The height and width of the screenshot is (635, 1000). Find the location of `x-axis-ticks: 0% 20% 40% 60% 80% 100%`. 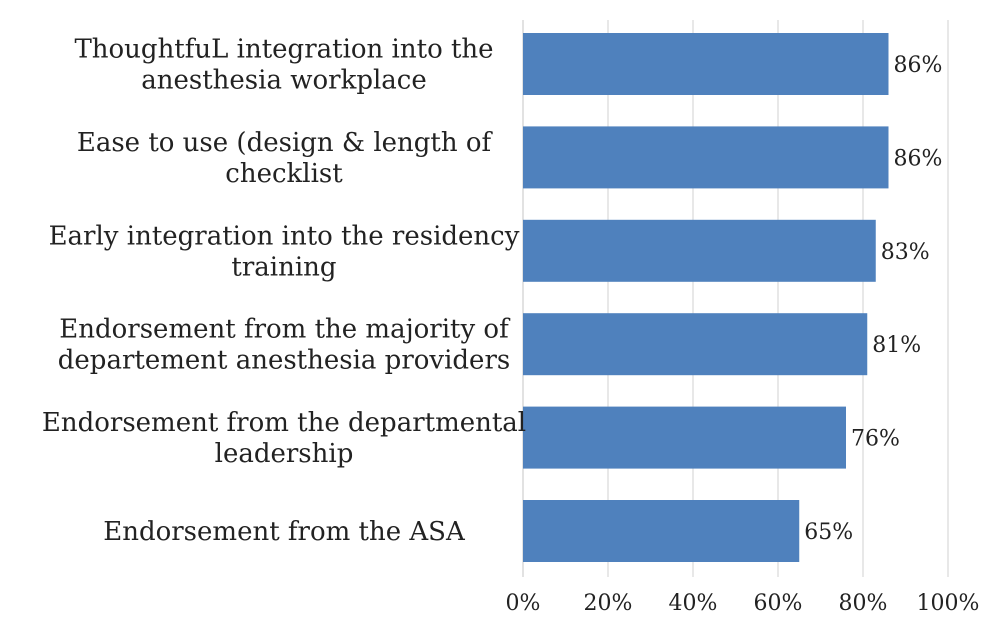

x-axis-ticks: 0% 20% 40% 60% 80% 100% is located at coordinates (743, 603).